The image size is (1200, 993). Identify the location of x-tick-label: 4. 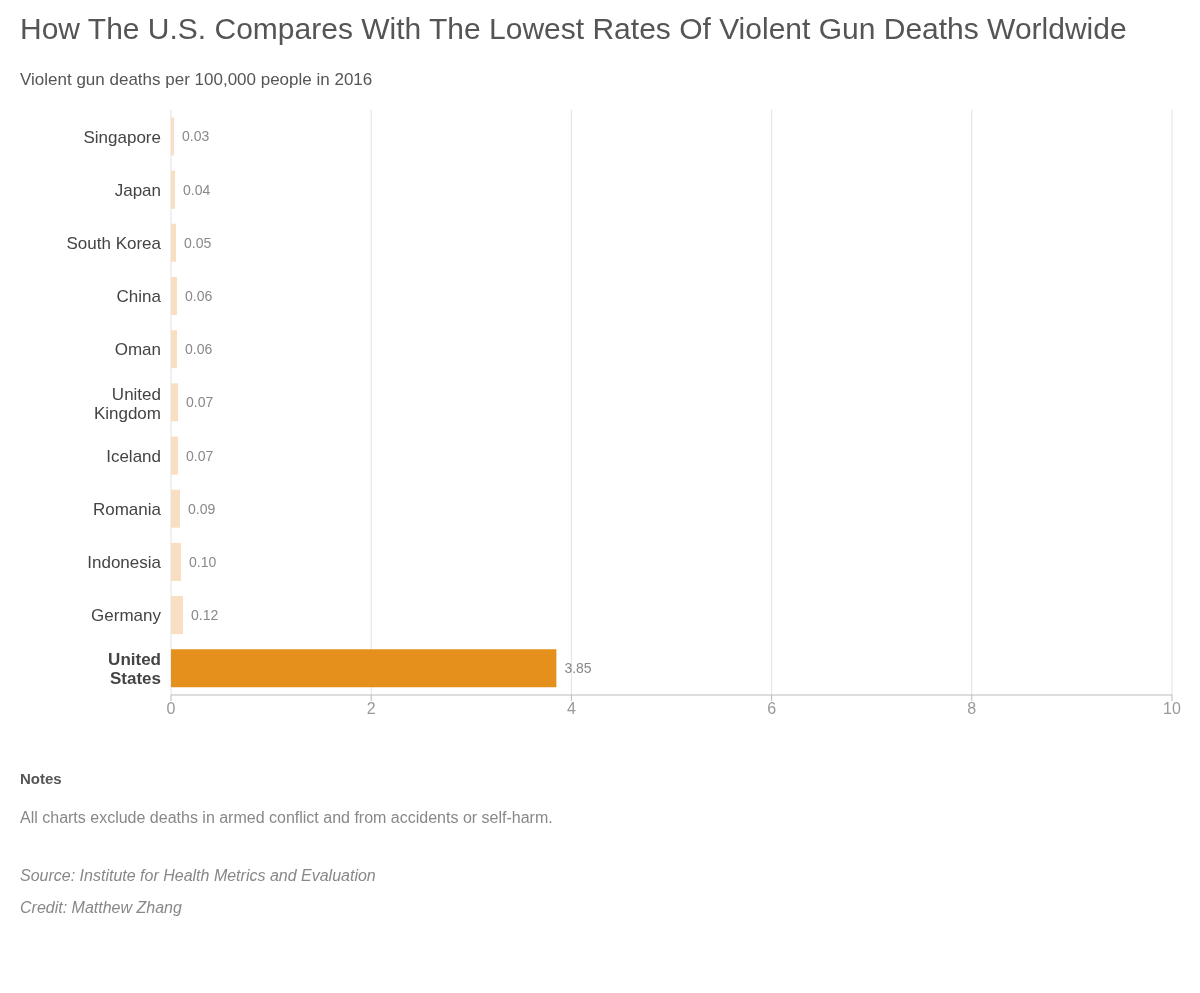
(571, 709).